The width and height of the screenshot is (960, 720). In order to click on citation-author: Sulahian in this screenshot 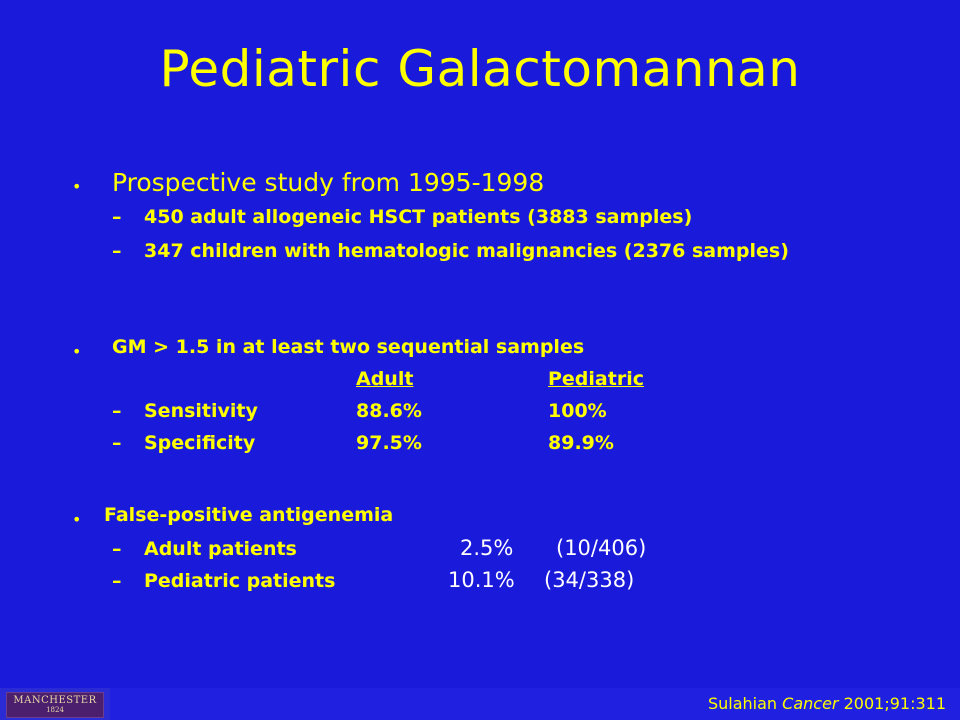, I will do `click(742, 703)`.